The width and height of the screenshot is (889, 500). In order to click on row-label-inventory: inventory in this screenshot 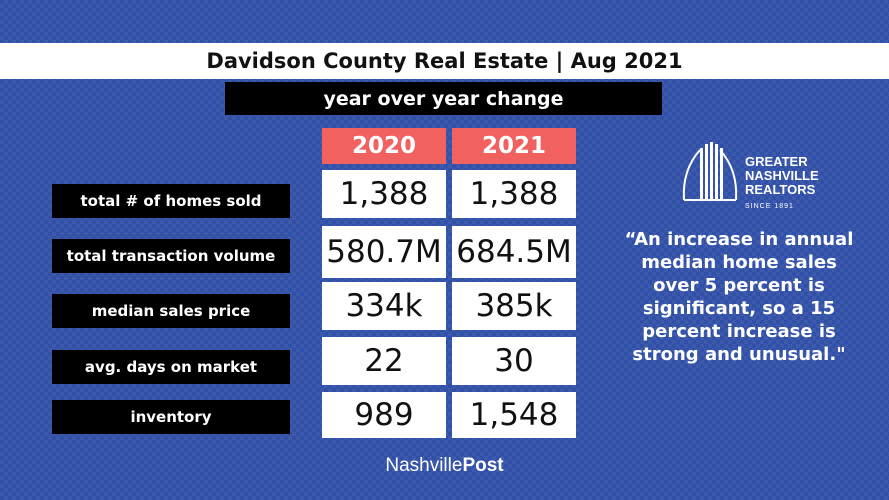, I will do `click(171, 417)`.